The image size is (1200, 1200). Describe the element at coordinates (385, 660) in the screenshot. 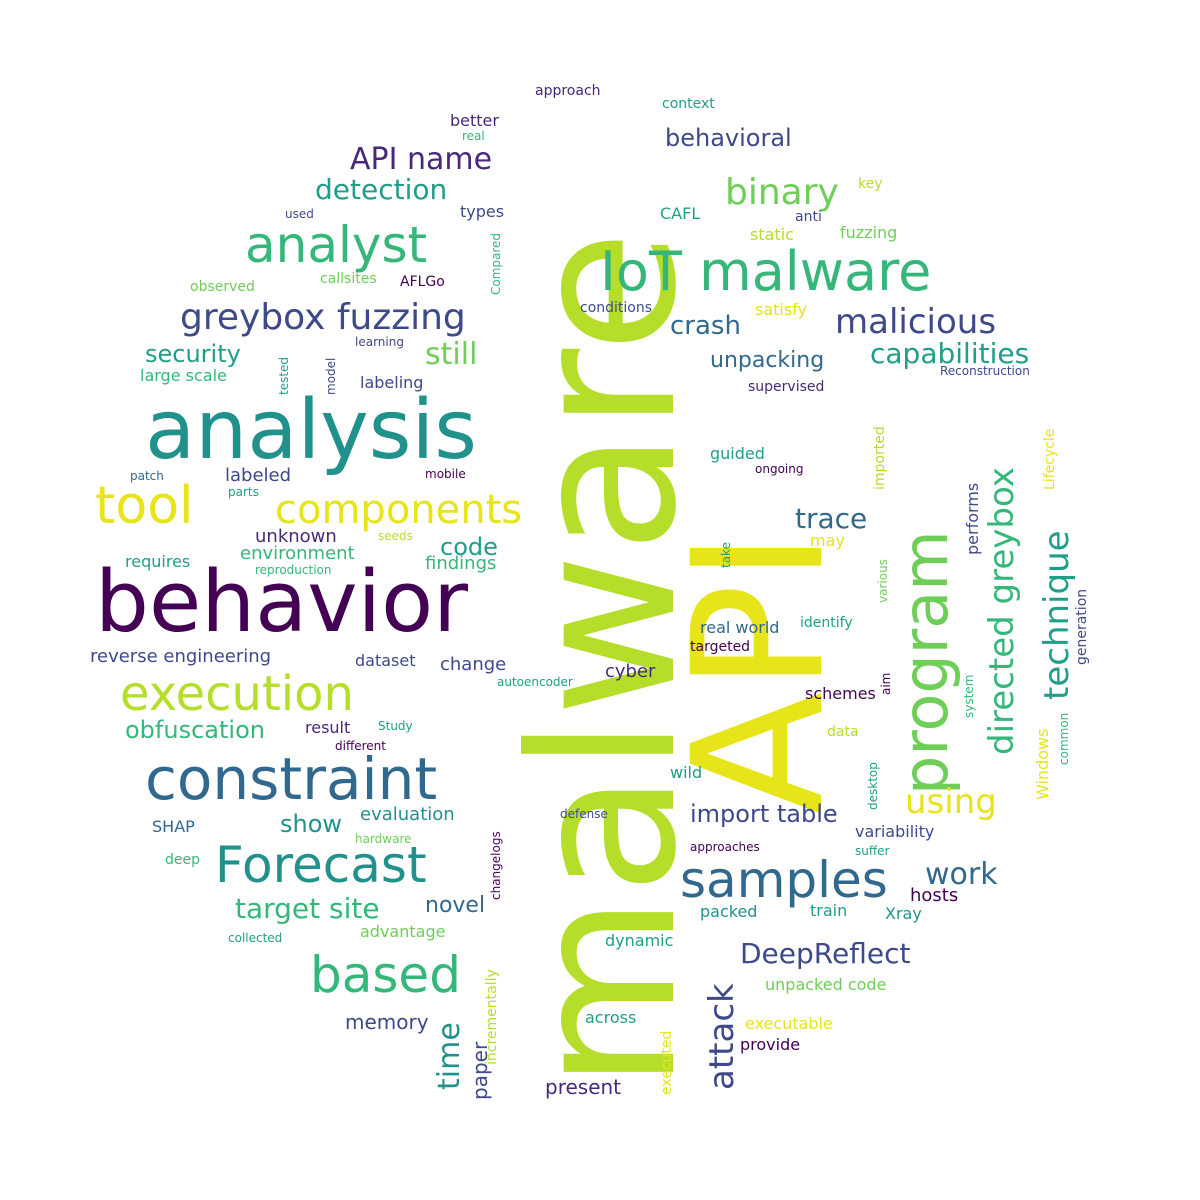

I see `word-cloud-term: dataset` at that location.